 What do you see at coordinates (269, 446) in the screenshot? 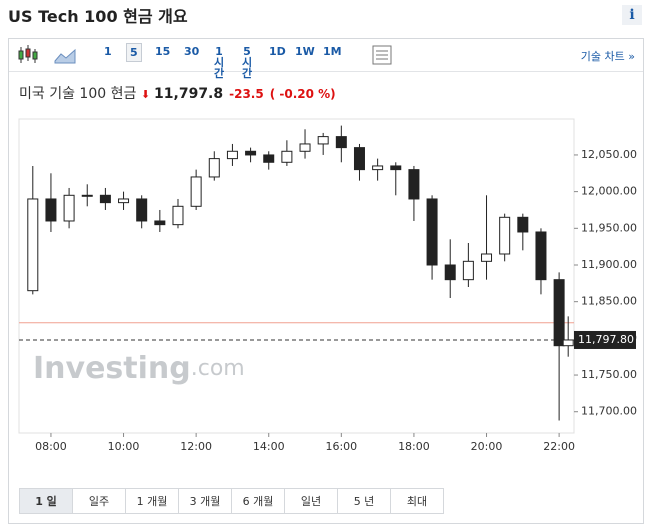
I see `x-tick-label: 14:00` at bounding box center [269, 446].